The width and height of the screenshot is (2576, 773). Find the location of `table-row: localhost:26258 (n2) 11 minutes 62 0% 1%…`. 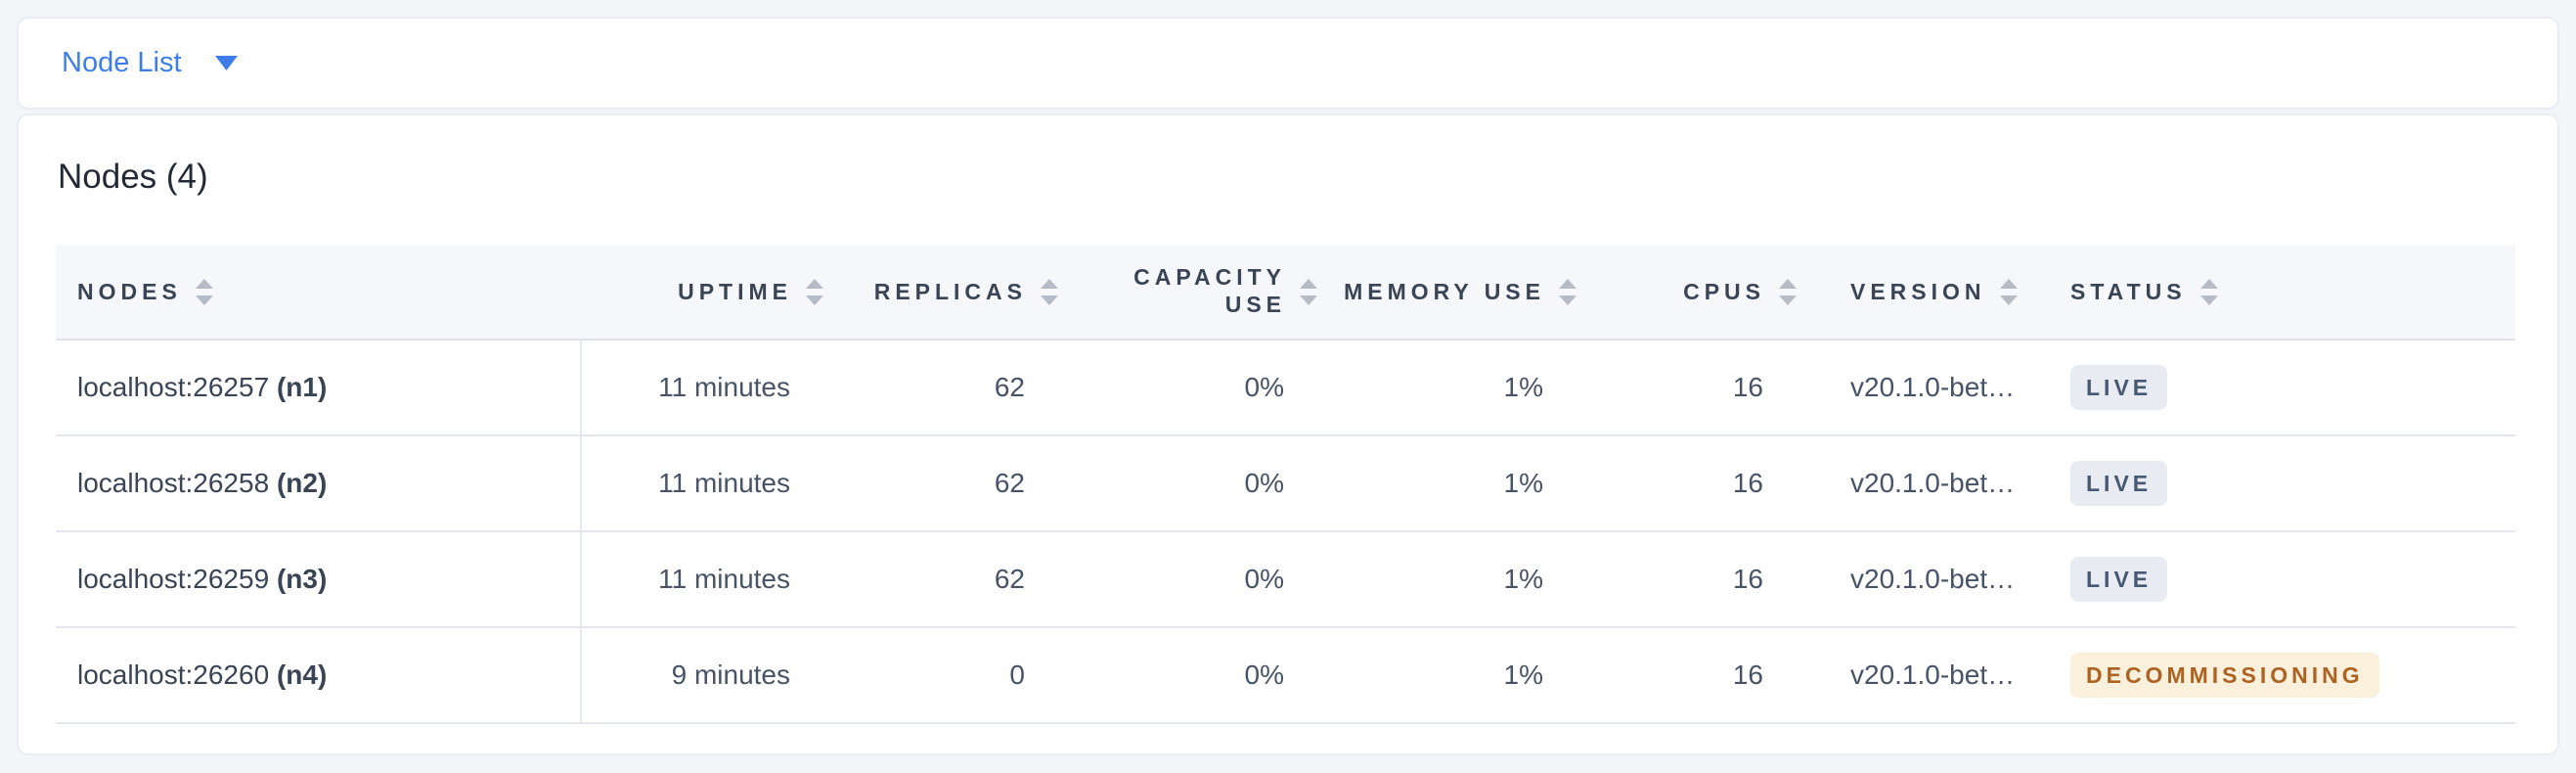

table-row: localhost:26258 (n2) 11 minutes 62 0% 1%… is located at coordinates (1286, 483).